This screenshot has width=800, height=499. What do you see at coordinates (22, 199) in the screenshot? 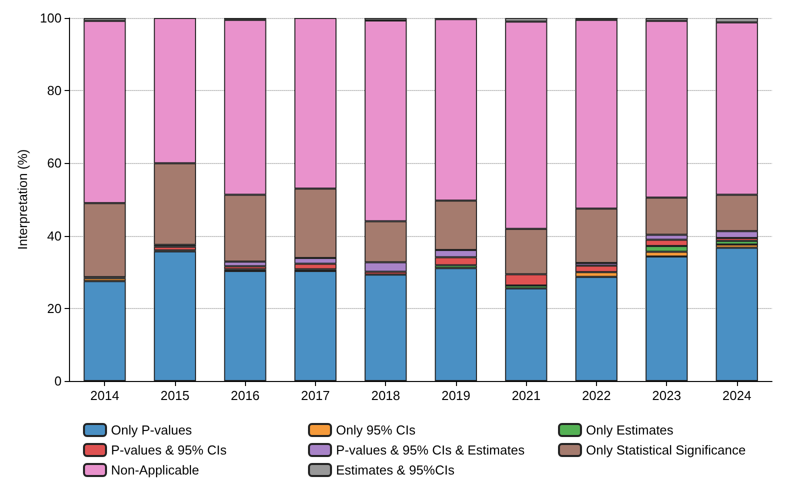
I see `y-axis-title: Interpretation (%)` at bounding box center [22, 199].